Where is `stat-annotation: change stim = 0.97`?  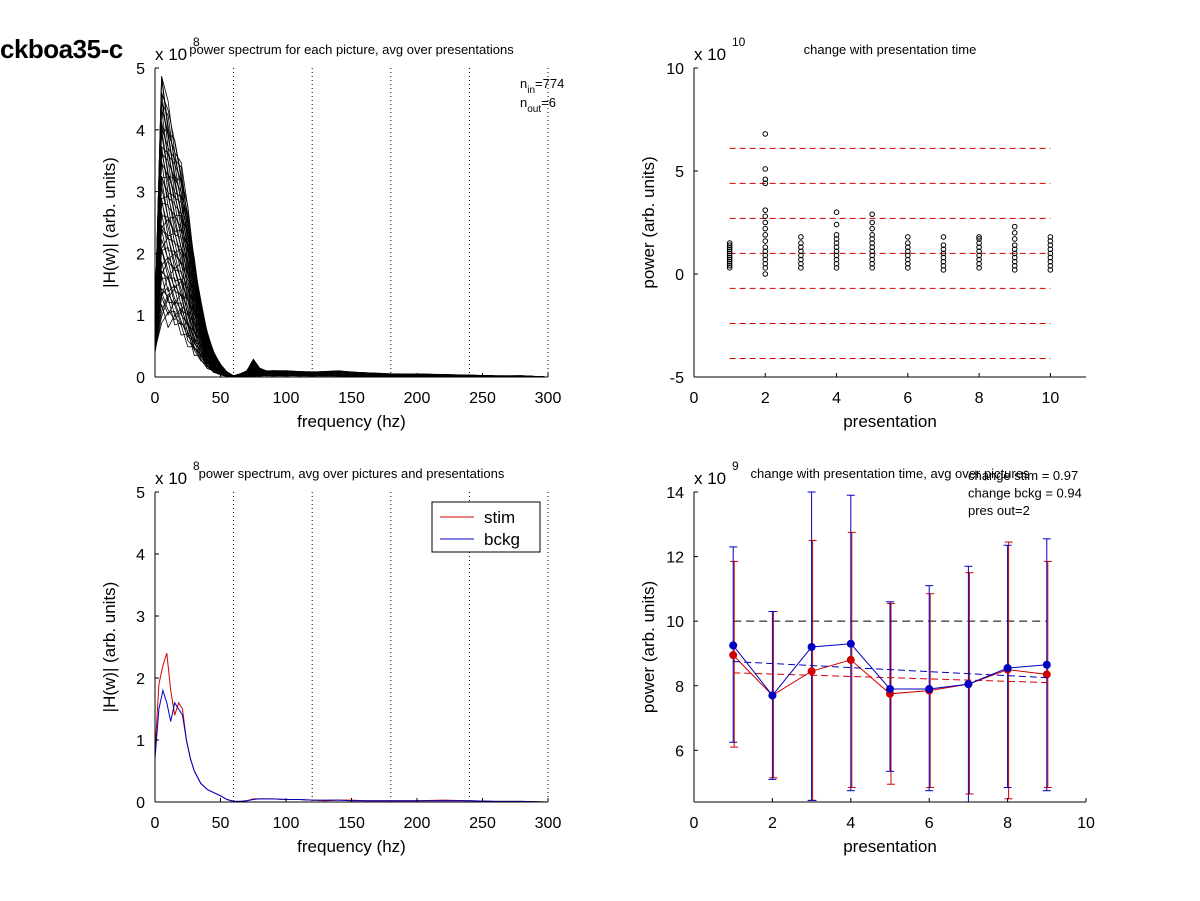 stat-annotation: change stim = 0.97 is located at coordinates (1023, 475).